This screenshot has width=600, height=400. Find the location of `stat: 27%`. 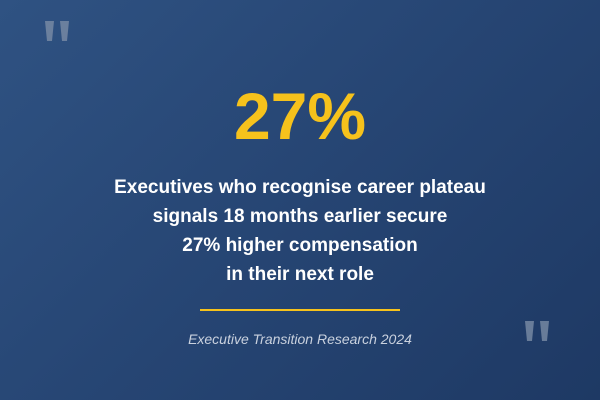

stat: 27% is located at coordinates (300, 116).